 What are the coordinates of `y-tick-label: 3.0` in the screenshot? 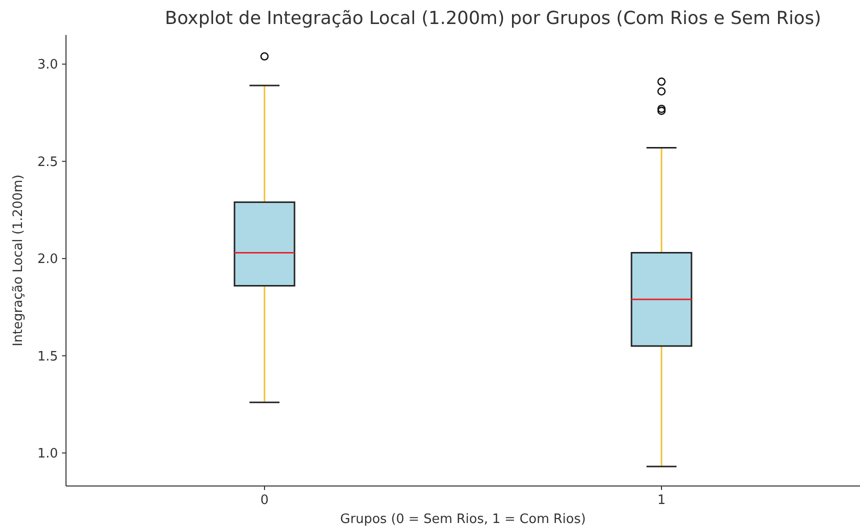 It's located at (47, 65).